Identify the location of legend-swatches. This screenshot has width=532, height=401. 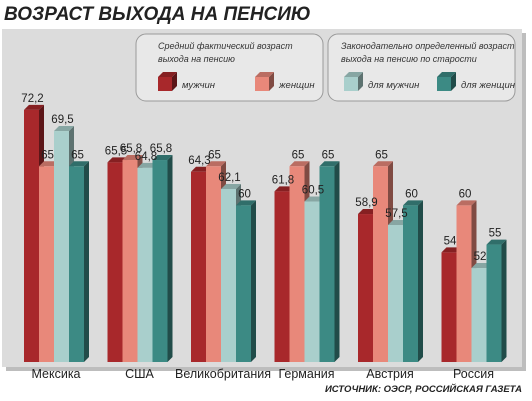
(307, 81).